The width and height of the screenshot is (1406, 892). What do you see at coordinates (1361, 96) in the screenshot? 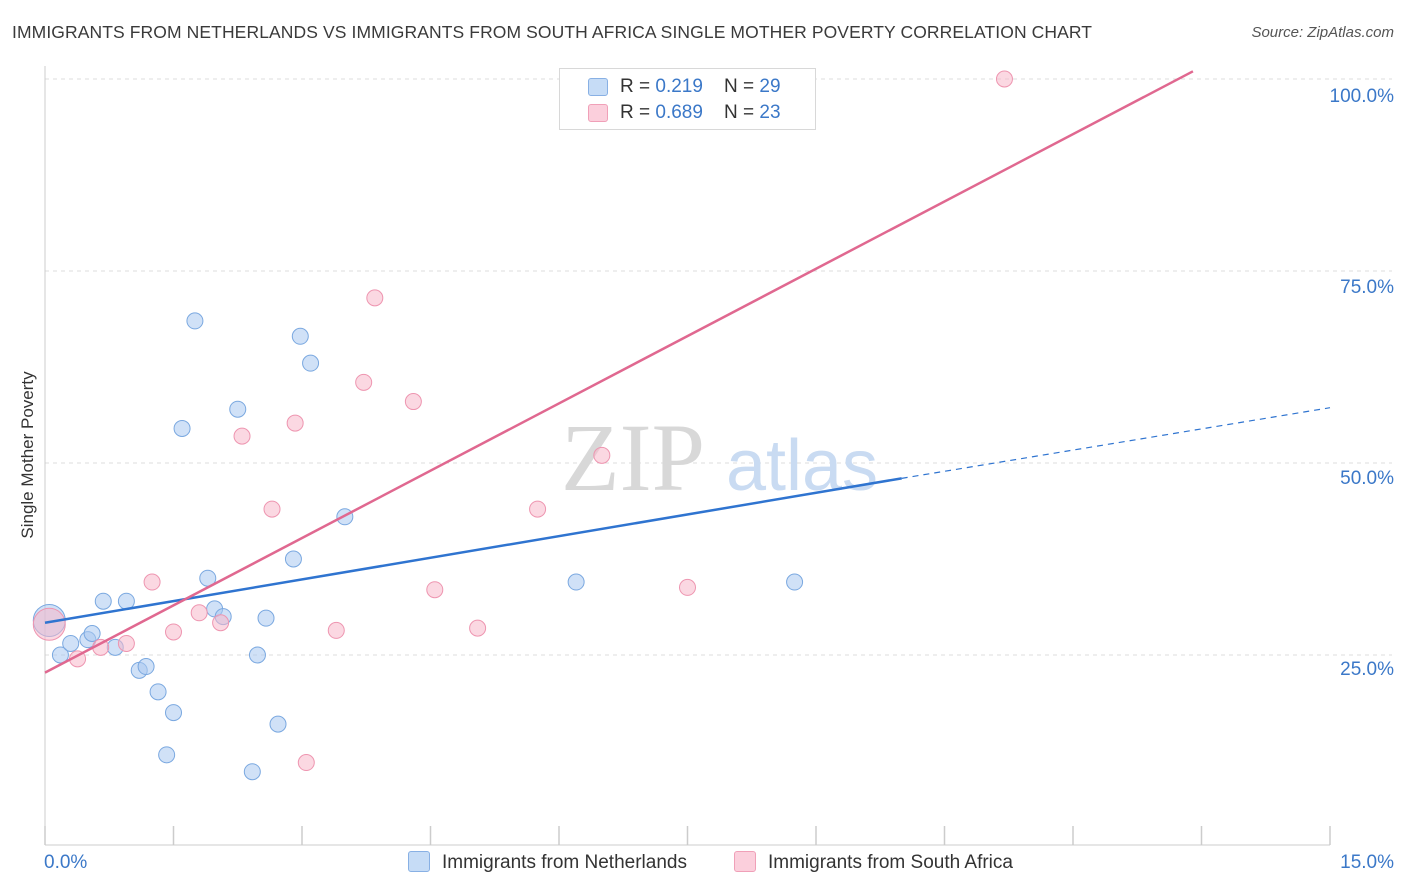
I see `y-tick-label: 100.0%` at bounding box center [1361, 96].